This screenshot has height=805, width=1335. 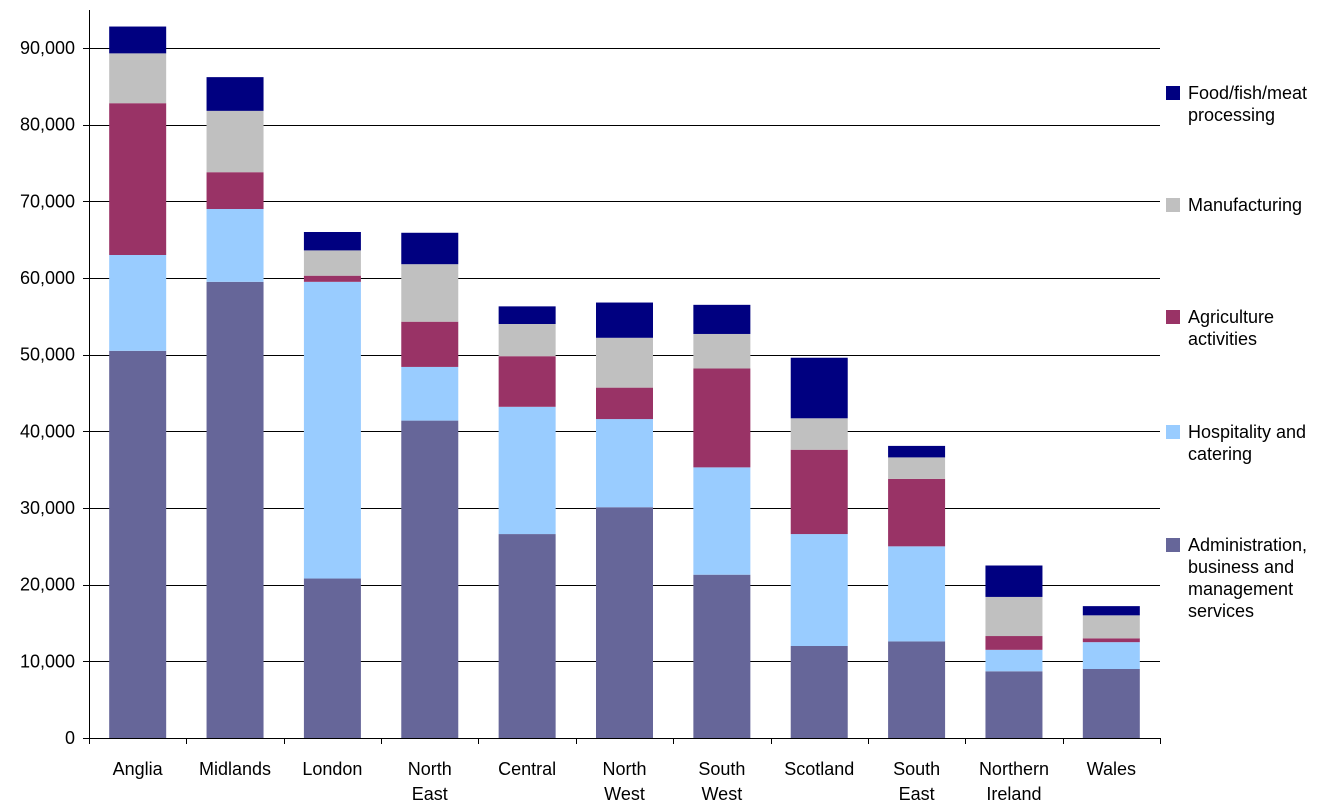 I want to click on legend-label-line: activities, so click(x=1223, y=339).